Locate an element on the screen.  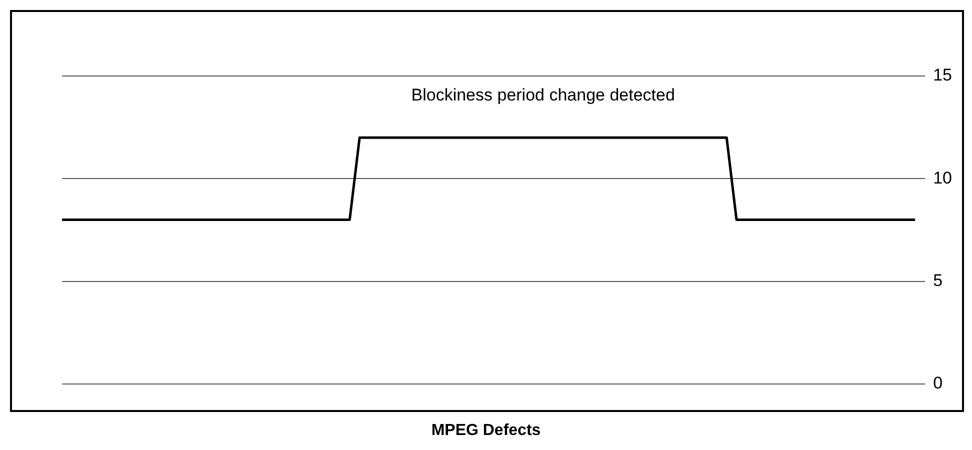
y-tick-label: 5 is located at coordinates (938, 280).